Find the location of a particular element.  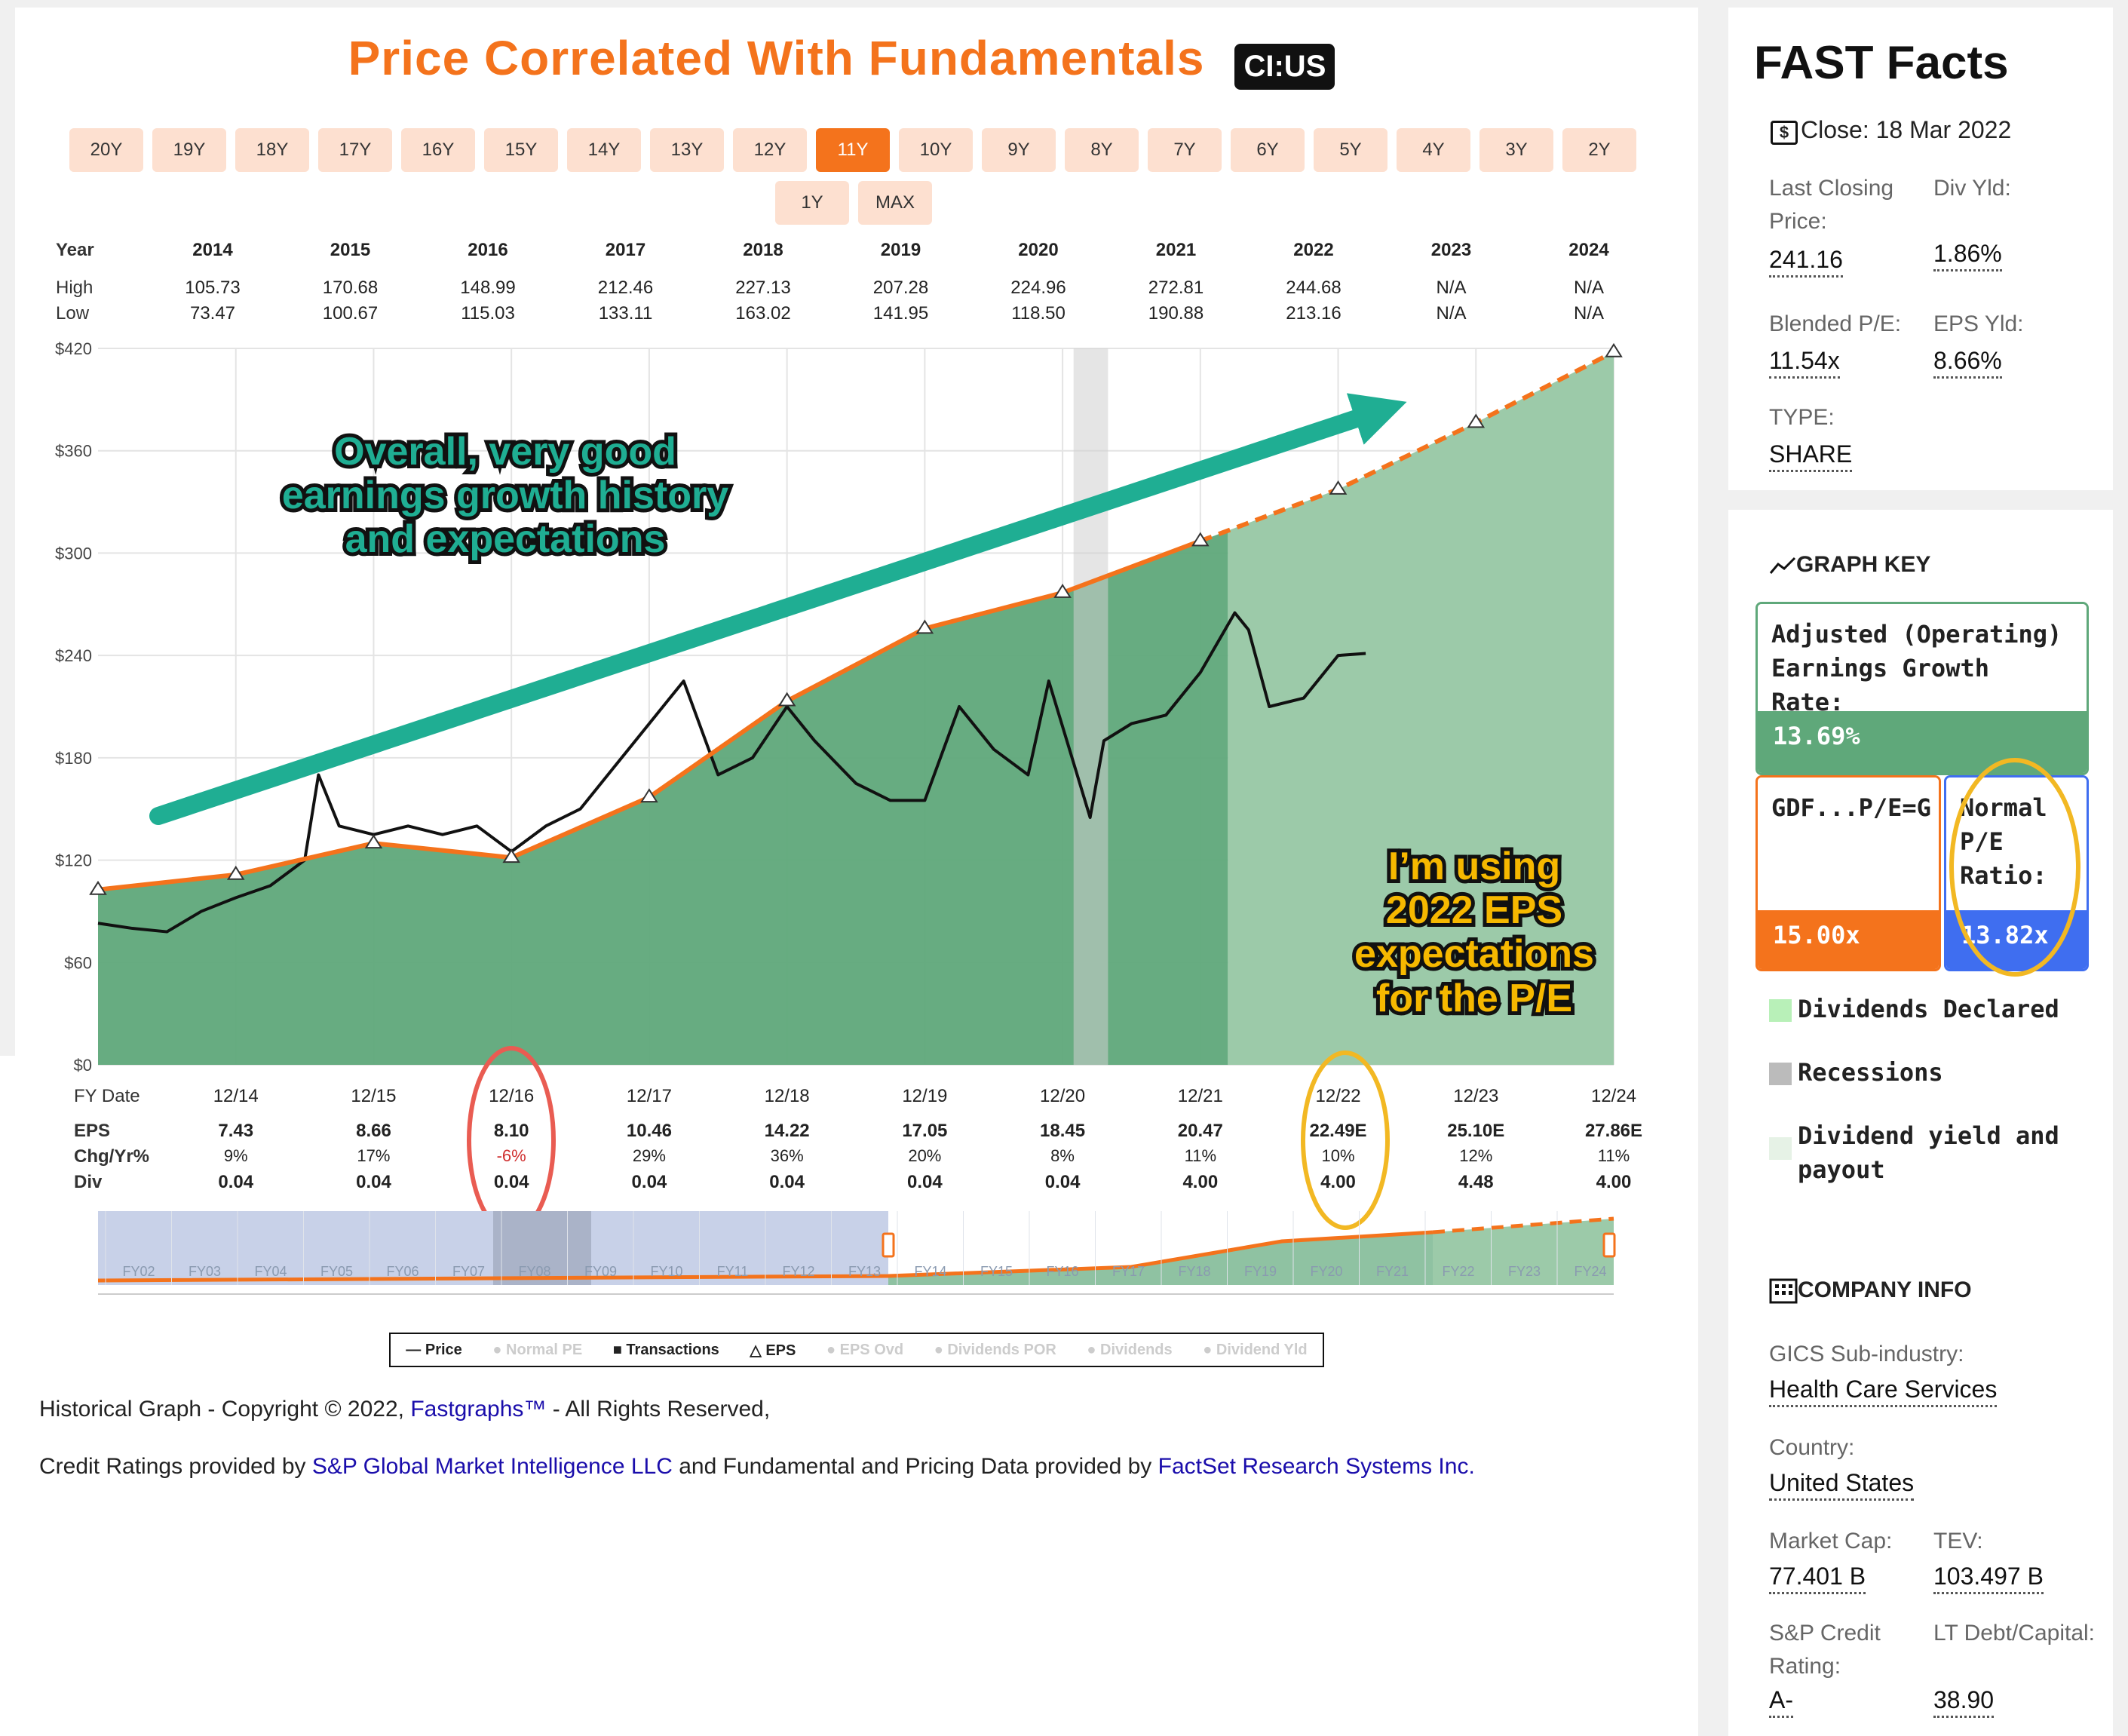

legend-item: ● Normal PE is located at coordinates (537, 1350).